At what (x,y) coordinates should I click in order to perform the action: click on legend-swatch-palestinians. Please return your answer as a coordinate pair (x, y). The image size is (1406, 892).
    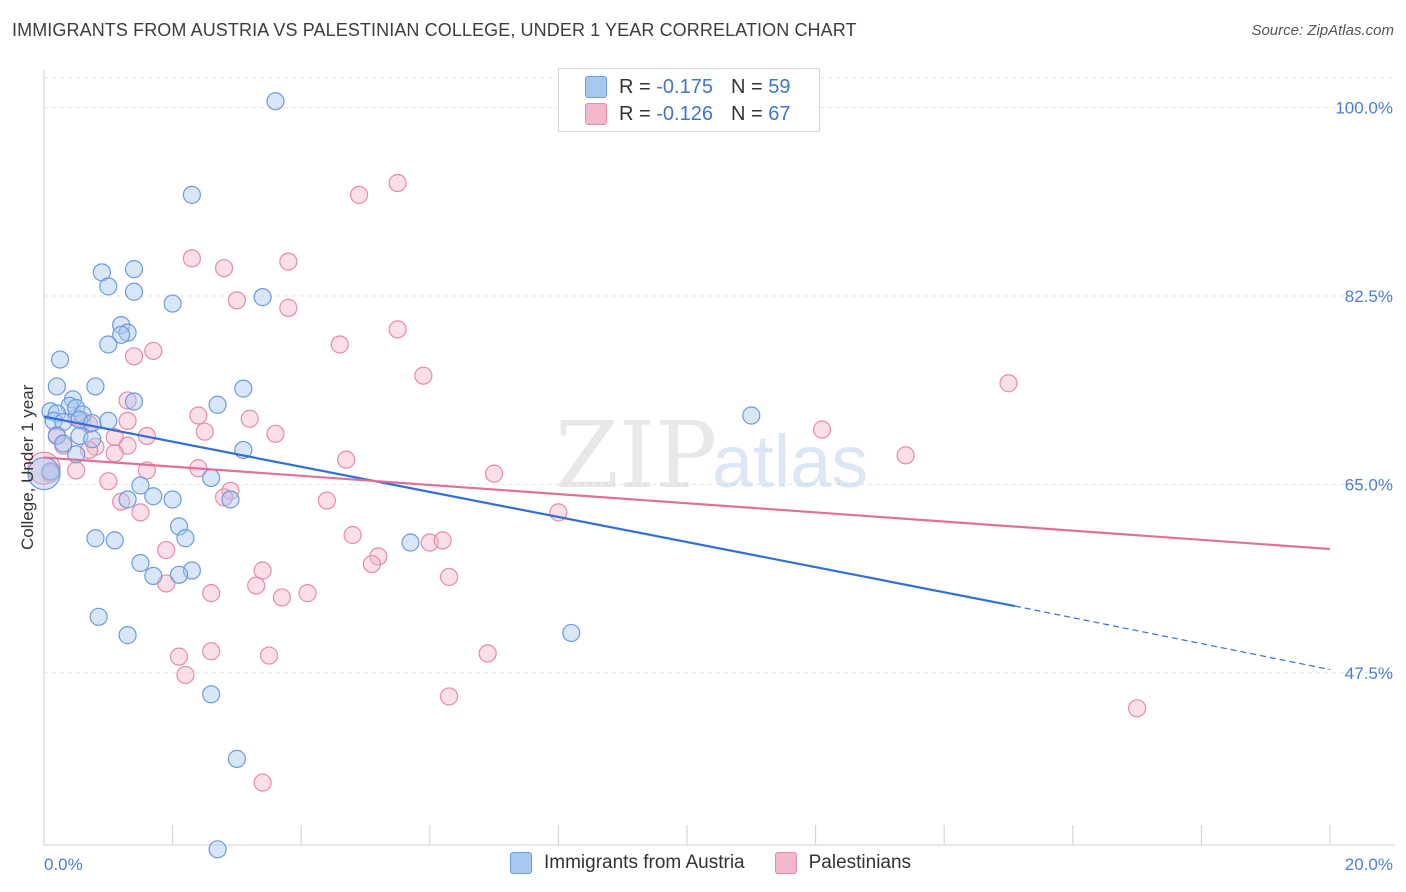
    Looking at the image, I should click on (596, 114).